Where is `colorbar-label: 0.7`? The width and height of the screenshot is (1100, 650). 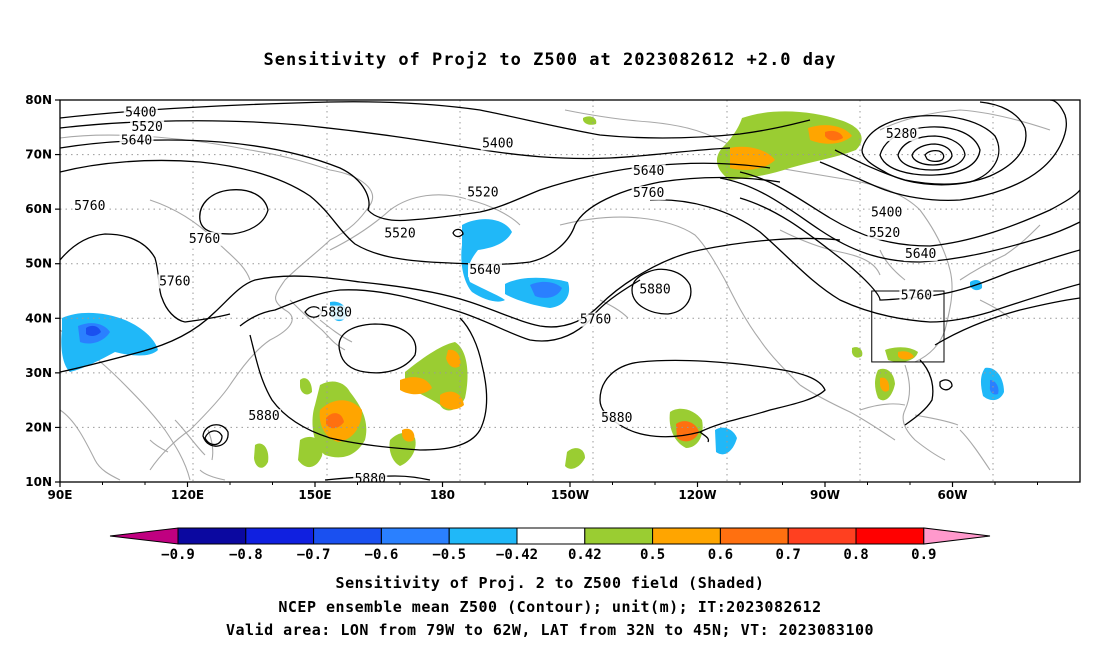 colorbar-label: 0.7 is located at coordinates (788, 555).